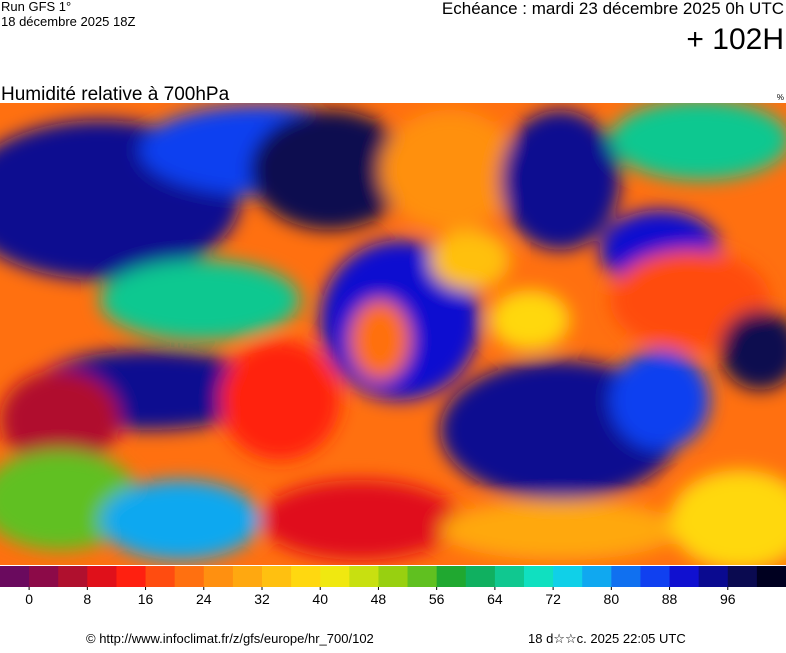 The height and width of the screenshot is (653, 786). What do you see at coordinates (68, 21) in the screenshot?
I see `run-date: 18 décembre 2025 18Z` at bounding box center [68, 21].